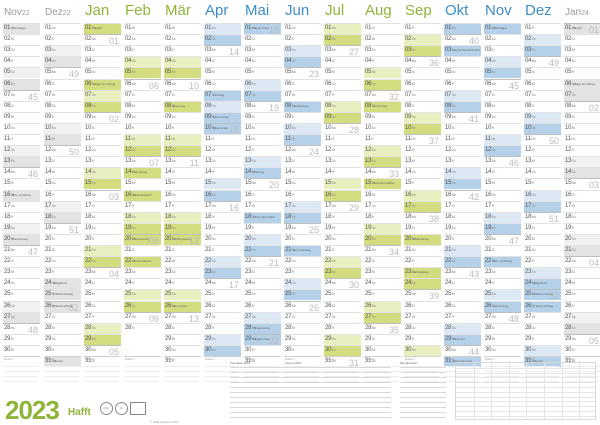 This screenshot has height=425, width=600. I want to click on day-cell: 11Do, so click(582, 139).